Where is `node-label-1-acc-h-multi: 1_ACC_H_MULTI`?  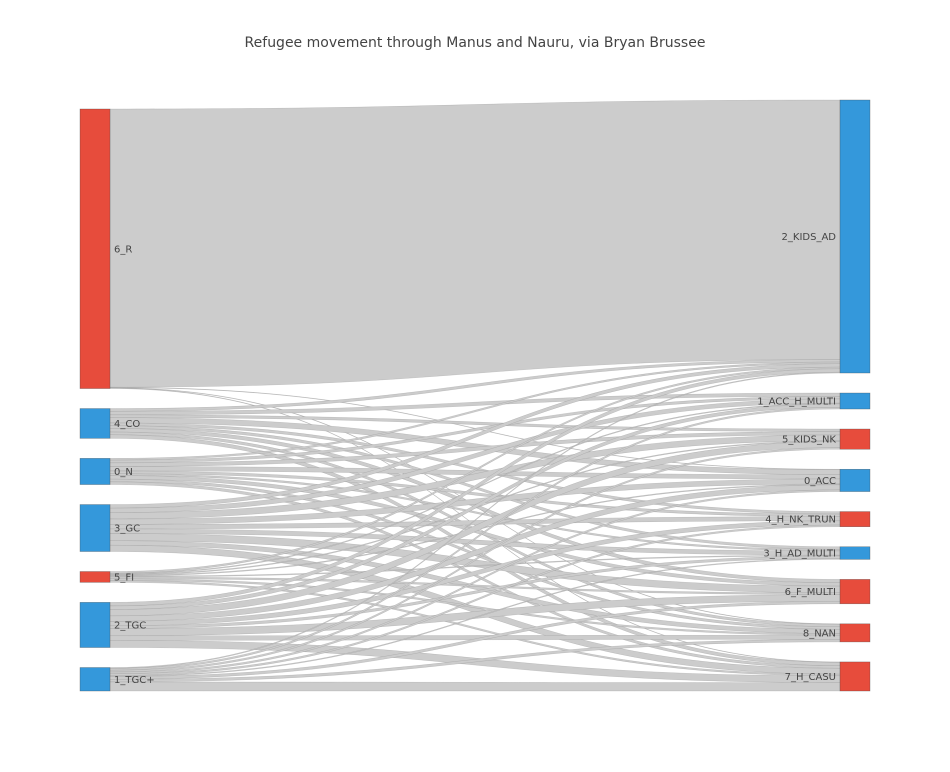 node-label-1-acc-h-multi: 1_ACC_H_MULTI is located at coordinates (796, 402).